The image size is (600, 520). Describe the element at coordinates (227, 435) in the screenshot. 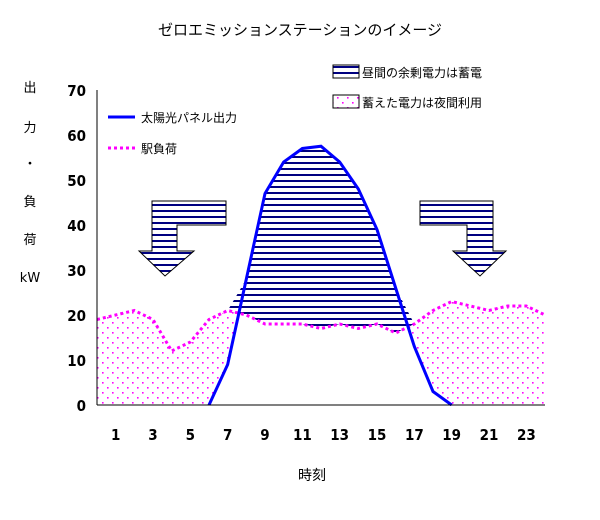

I see `x-tick-label: 7` at that location.